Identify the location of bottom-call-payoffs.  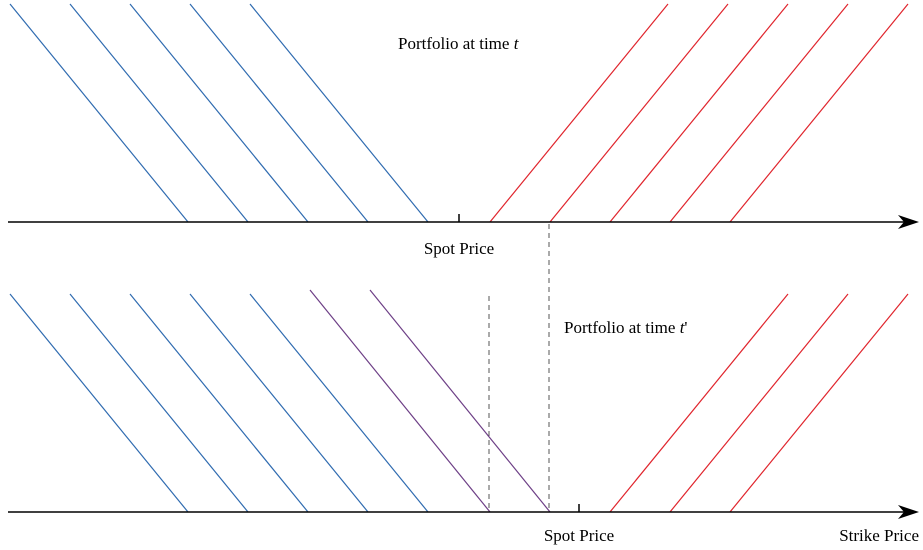
(759, 403).